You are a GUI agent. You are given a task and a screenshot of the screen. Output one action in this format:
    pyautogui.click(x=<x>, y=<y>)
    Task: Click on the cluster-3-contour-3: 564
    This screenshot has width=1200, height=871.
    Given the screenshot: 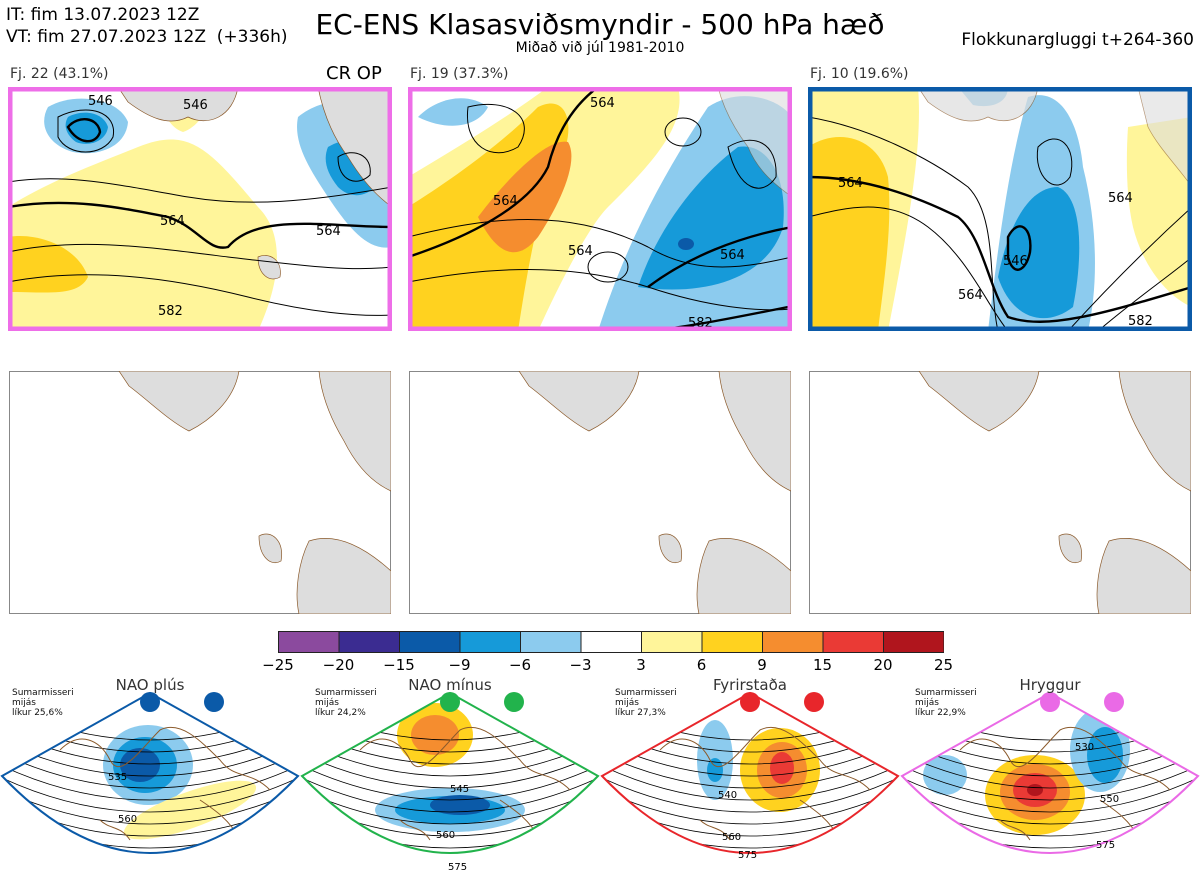 What is the action you would take?
    pyautogui.click(x=970, y=295)
    